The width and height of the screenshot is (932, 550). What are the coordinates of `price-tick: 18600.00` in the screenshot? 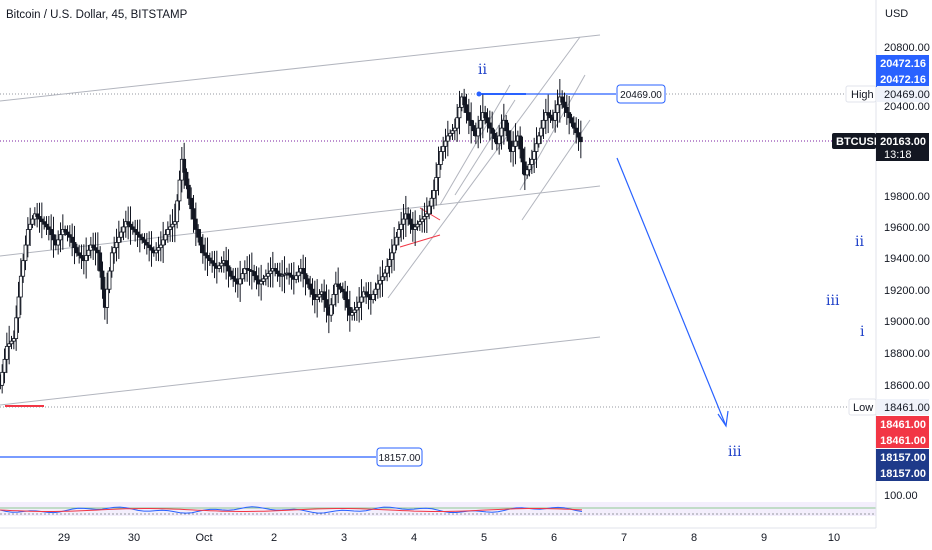 It's located at (907, 386).